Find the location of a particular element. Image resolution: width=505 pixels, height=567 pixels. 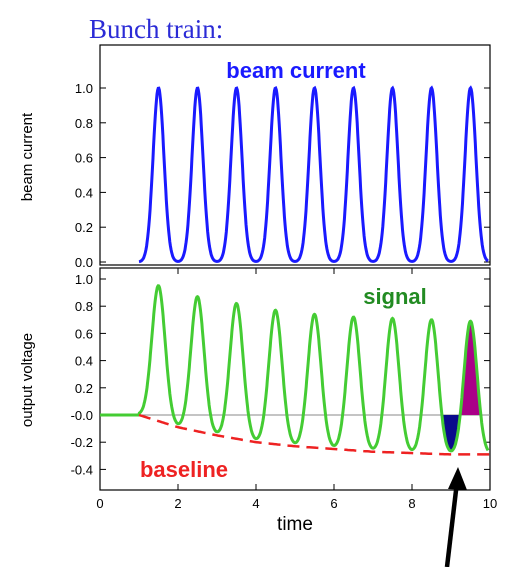

time-axis-label: time is located at coordinates (295, 524).